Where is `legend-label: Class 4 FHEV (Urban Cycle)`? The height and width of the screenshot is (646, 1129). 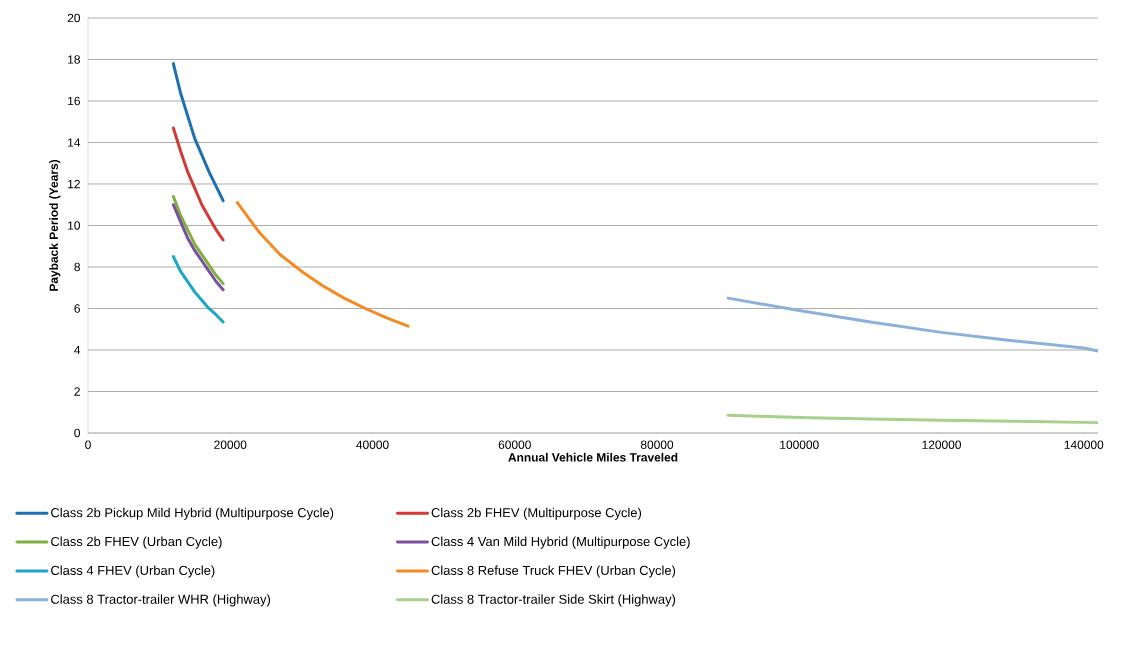 legend-label: Class 4 FHEV (Urban Cycle) is located at coordinates (133, 571).